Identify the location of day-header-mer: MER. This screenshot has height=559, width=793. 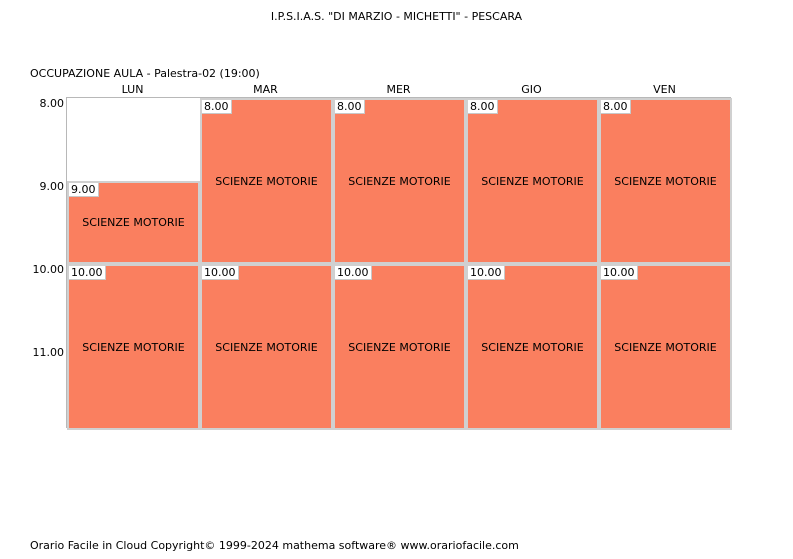
(398, 89).